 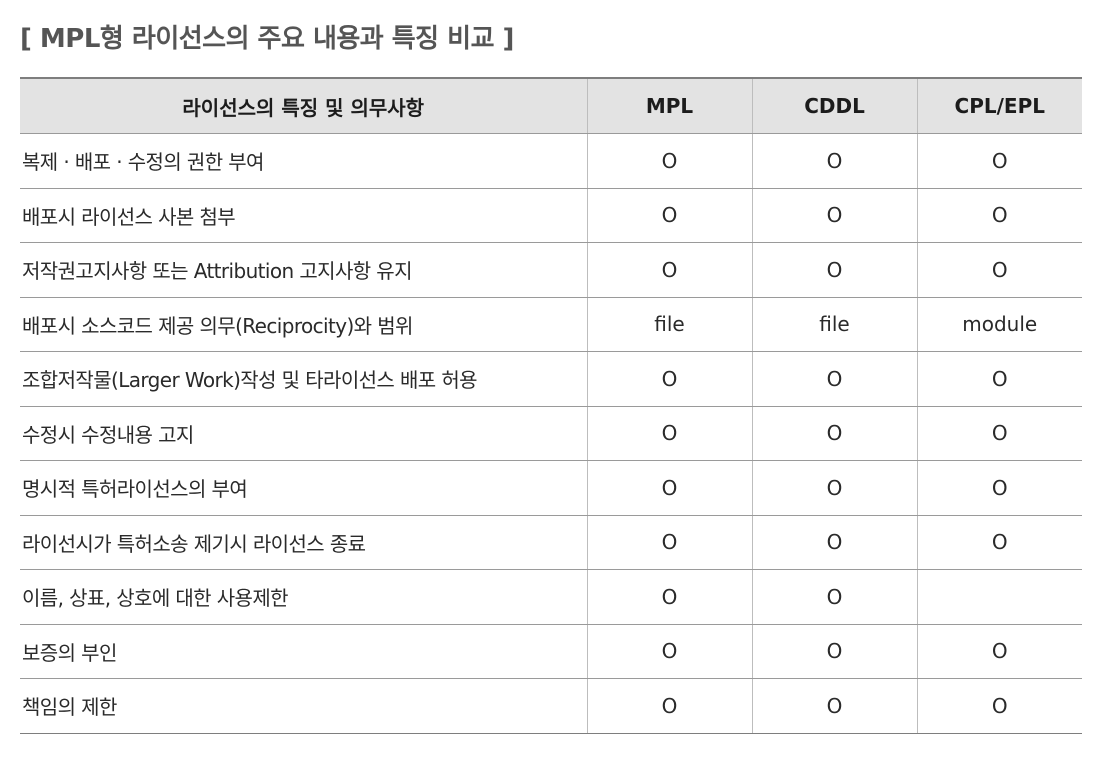 I want to click on table-header-row: 라이선스의 특징 및 의무사항 MPL CDDL CPL/EPL, so click(x=551, y=105).